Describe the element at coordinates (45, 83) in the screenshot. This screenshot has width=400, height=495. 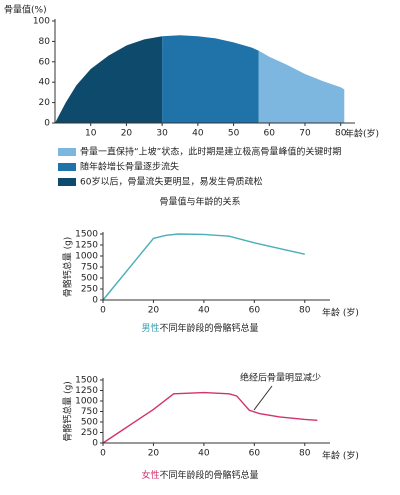
I see `y-tick-label: 40` at that location.